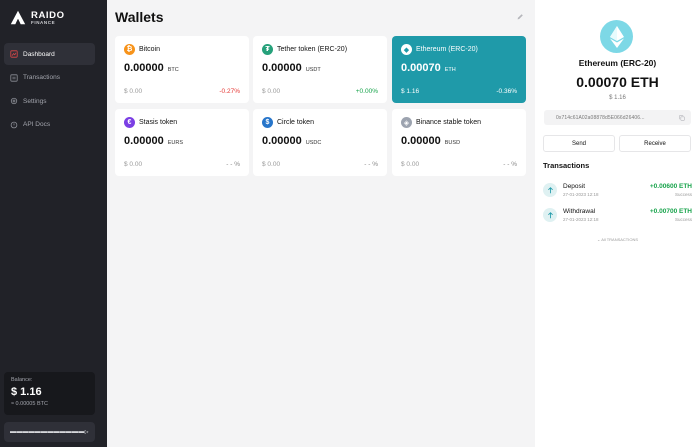 The width and height of the screenshot is (700, 447). I want to click on transactions-icon, so click(14, 77).